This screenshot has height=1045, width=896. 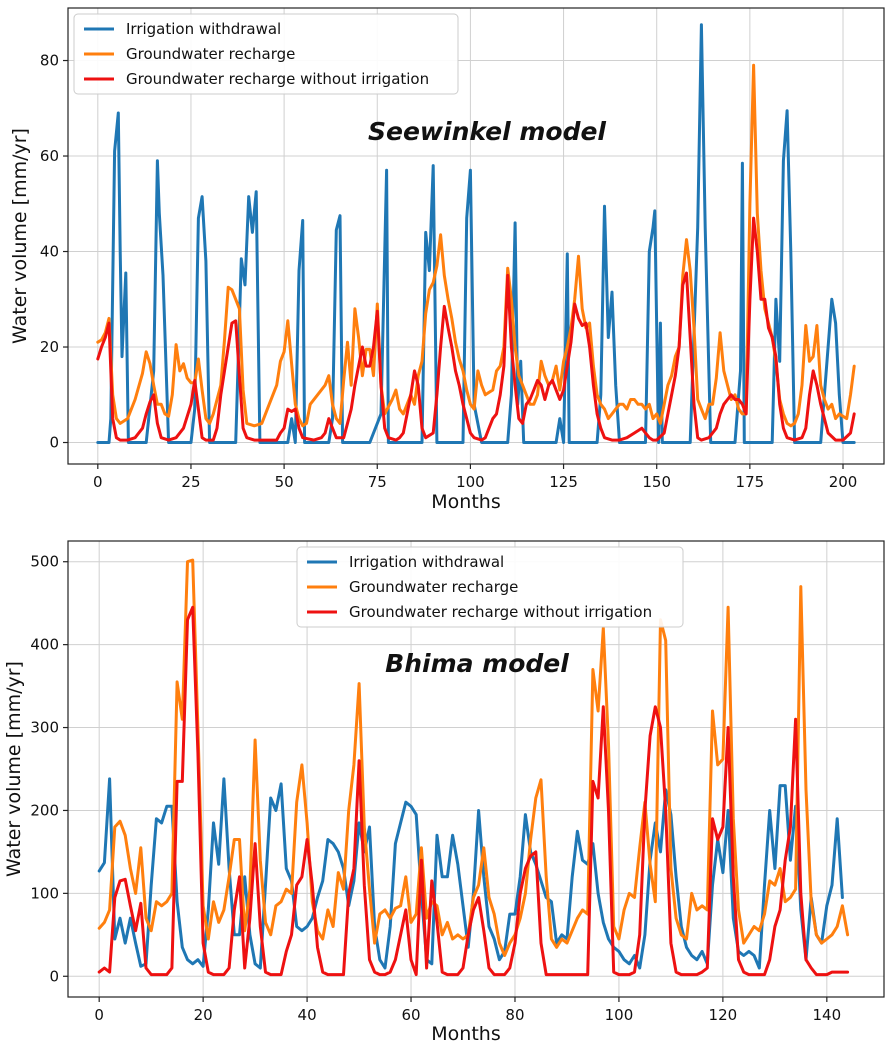 I want to click on x-tick-label: 25, so click(x=190, y=482).